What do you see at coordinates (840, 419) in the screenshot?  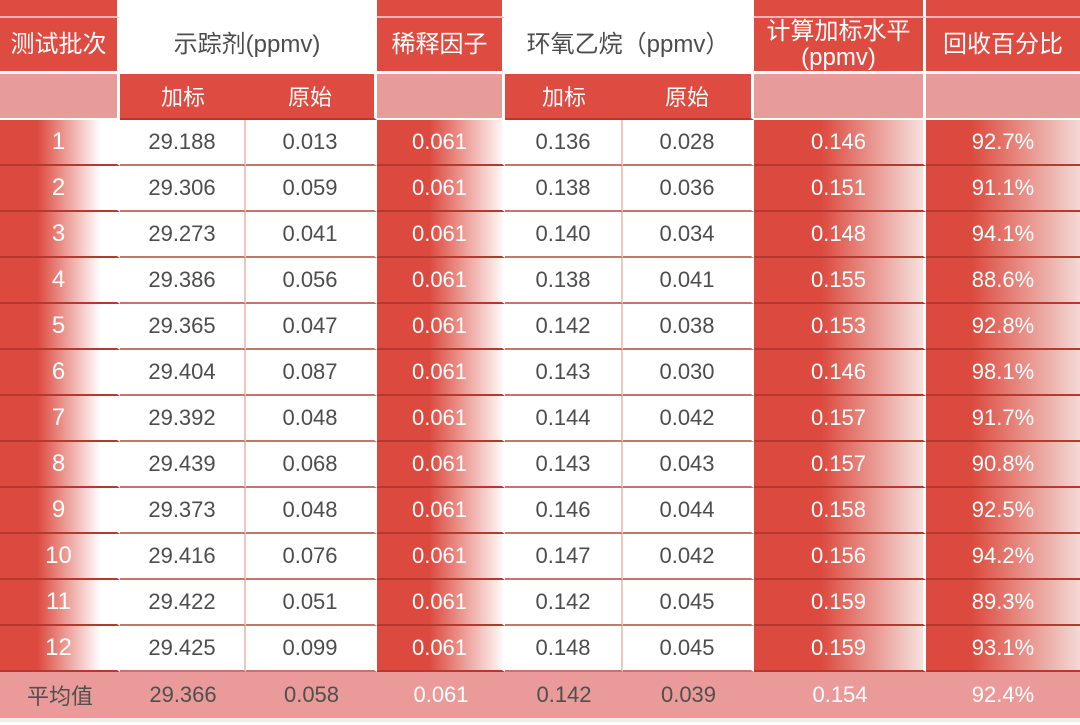 I see `spike-level-cell: 0.157` at bounding box center [840, 419].